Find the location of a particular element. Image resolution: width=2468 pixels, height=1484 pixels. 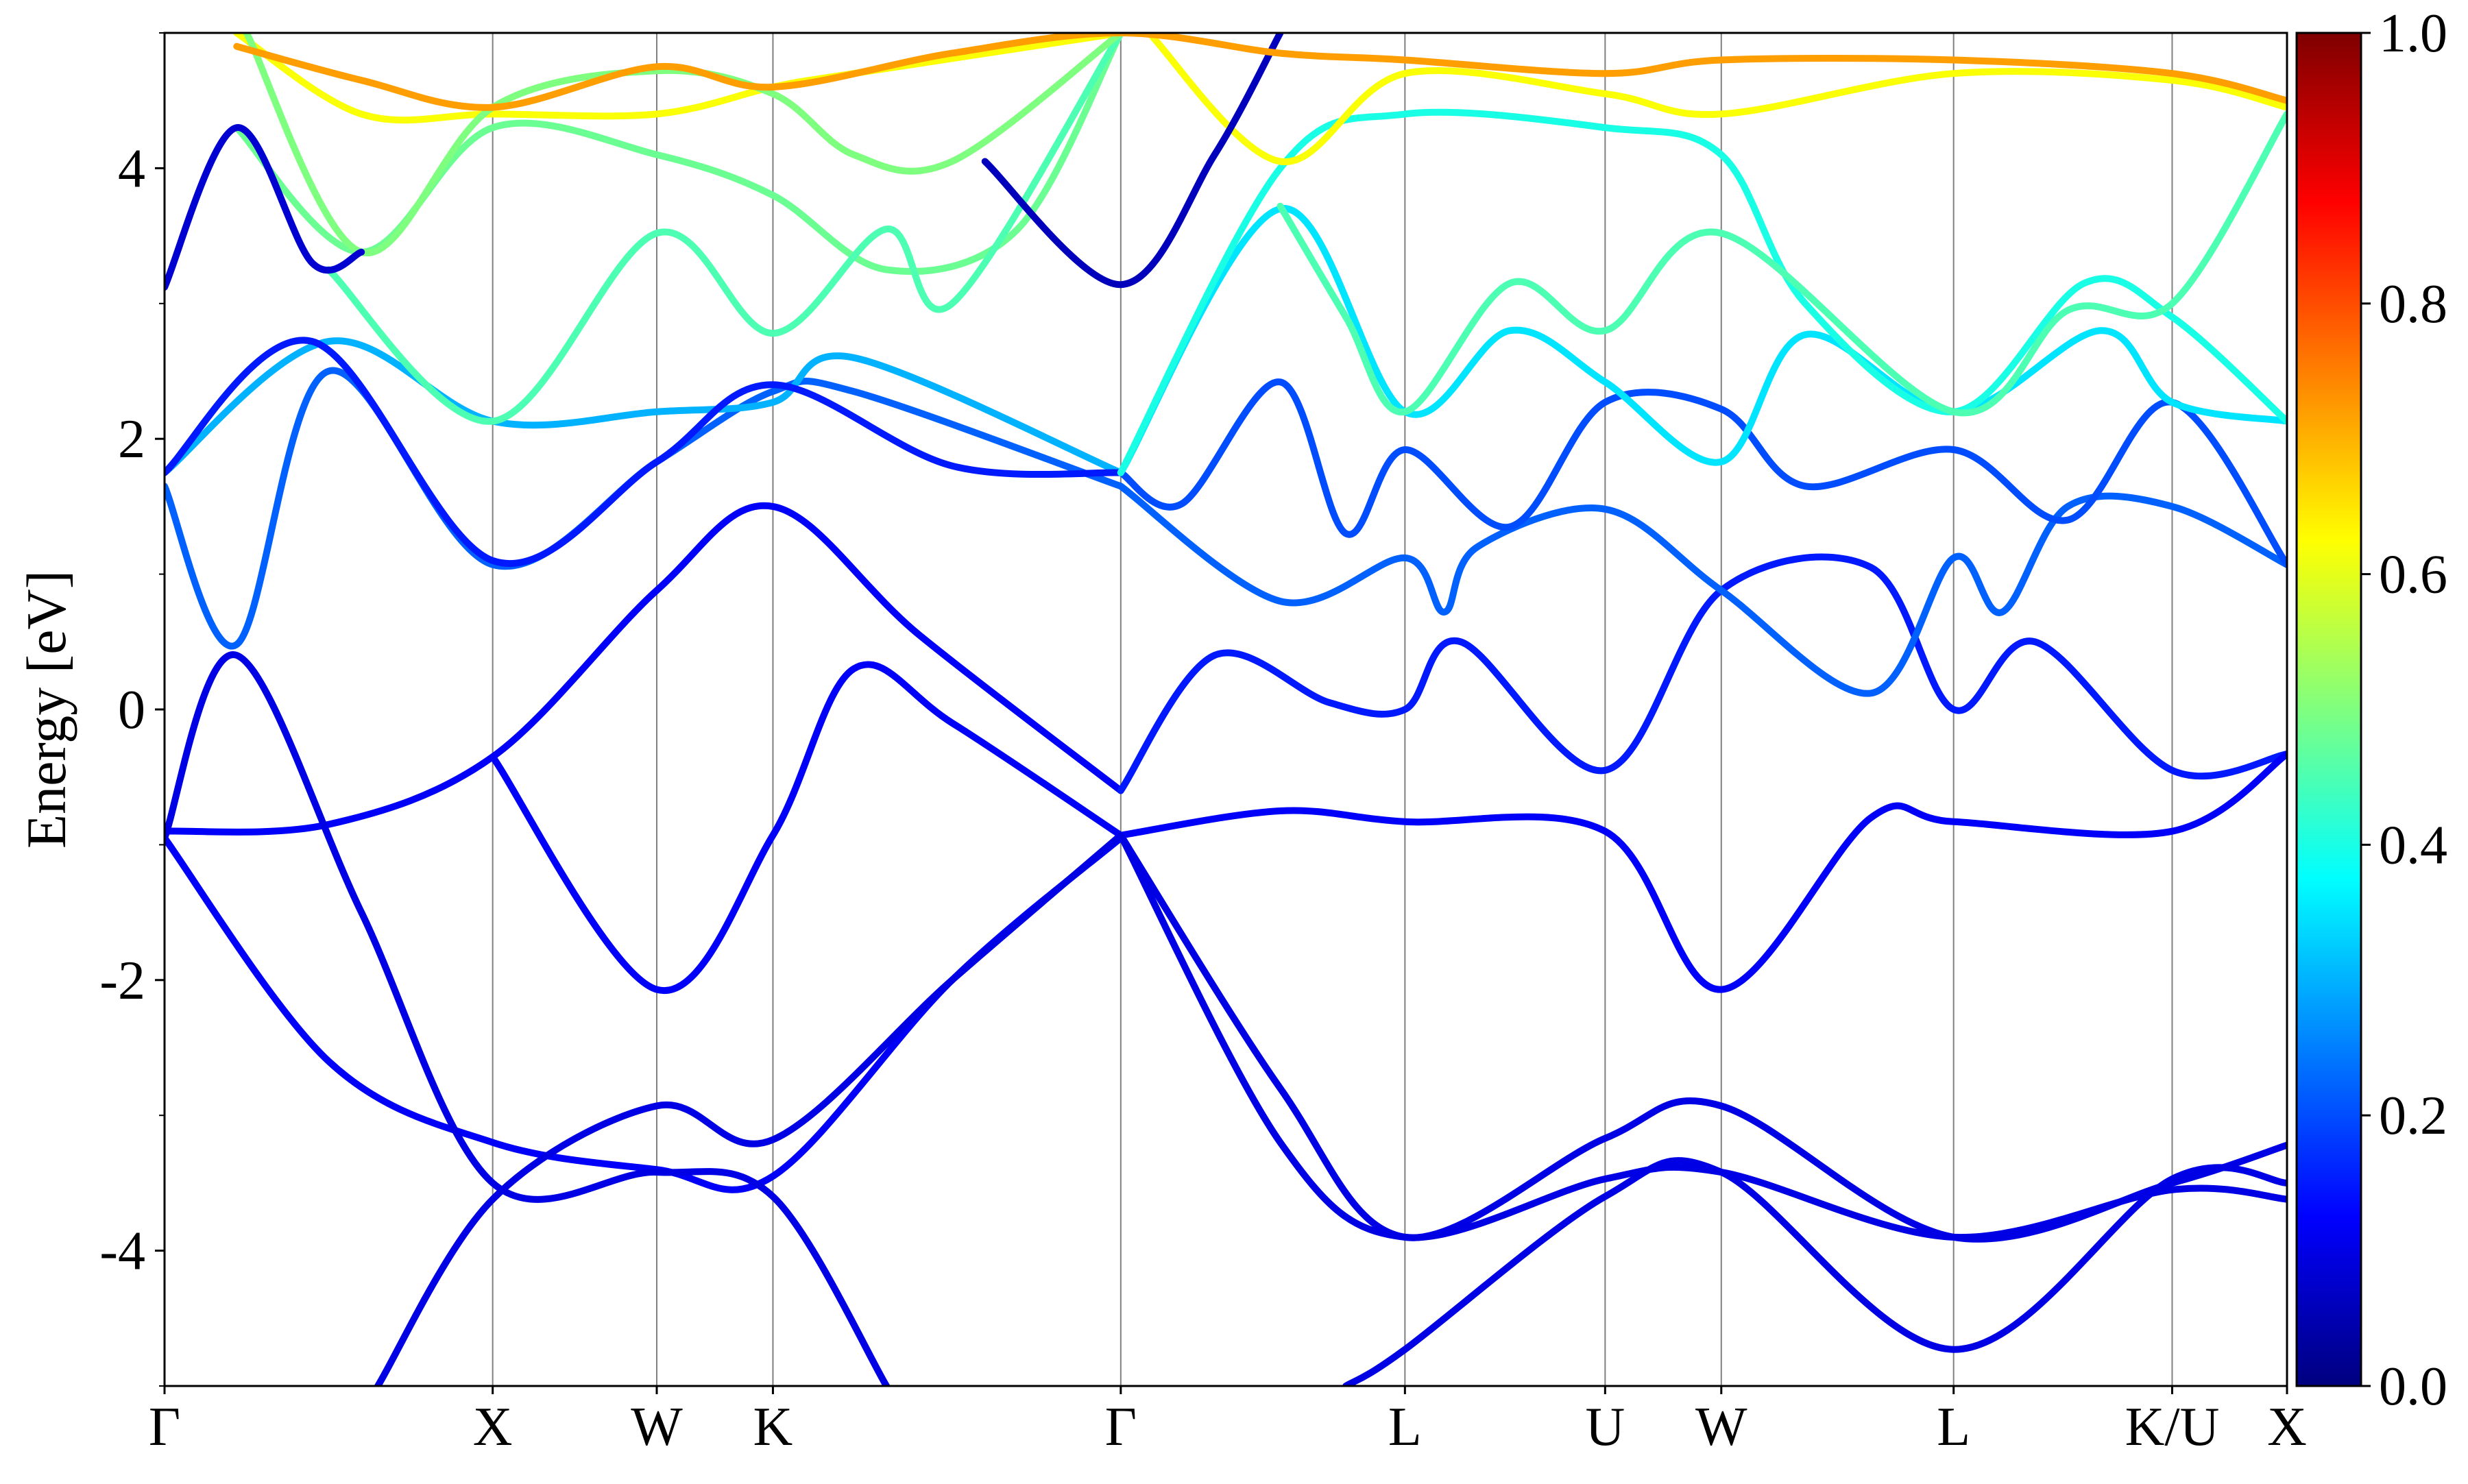

colorbar-tick-label: 1.0 is located at coordinates (2413, 33).